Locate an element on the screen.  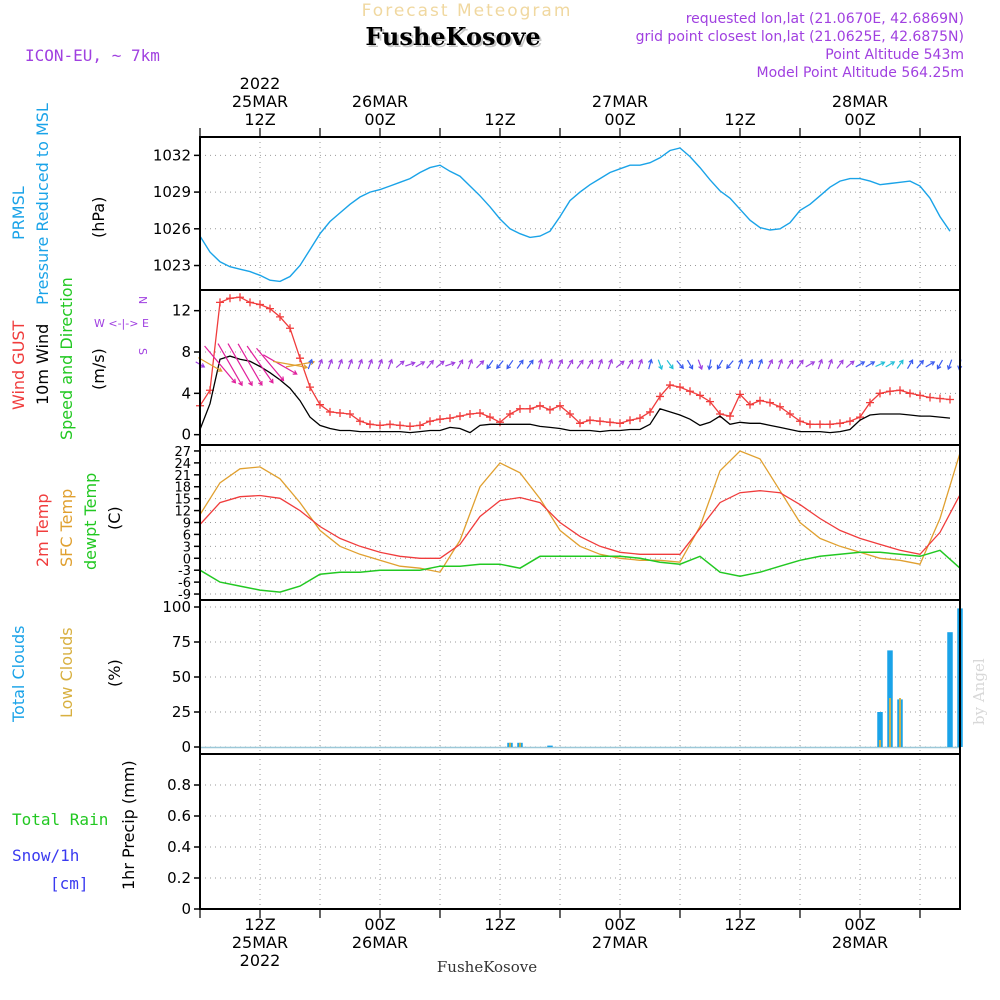
y-tick-label: 15 is located at coordinates (182, 500).